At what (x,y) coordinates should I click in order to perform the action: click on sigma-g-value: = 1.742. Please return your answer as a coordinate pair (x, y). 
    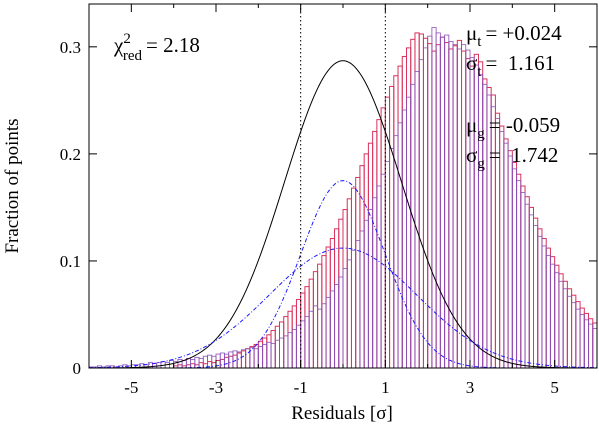
    Looking at the image, I should click on (524, 155).